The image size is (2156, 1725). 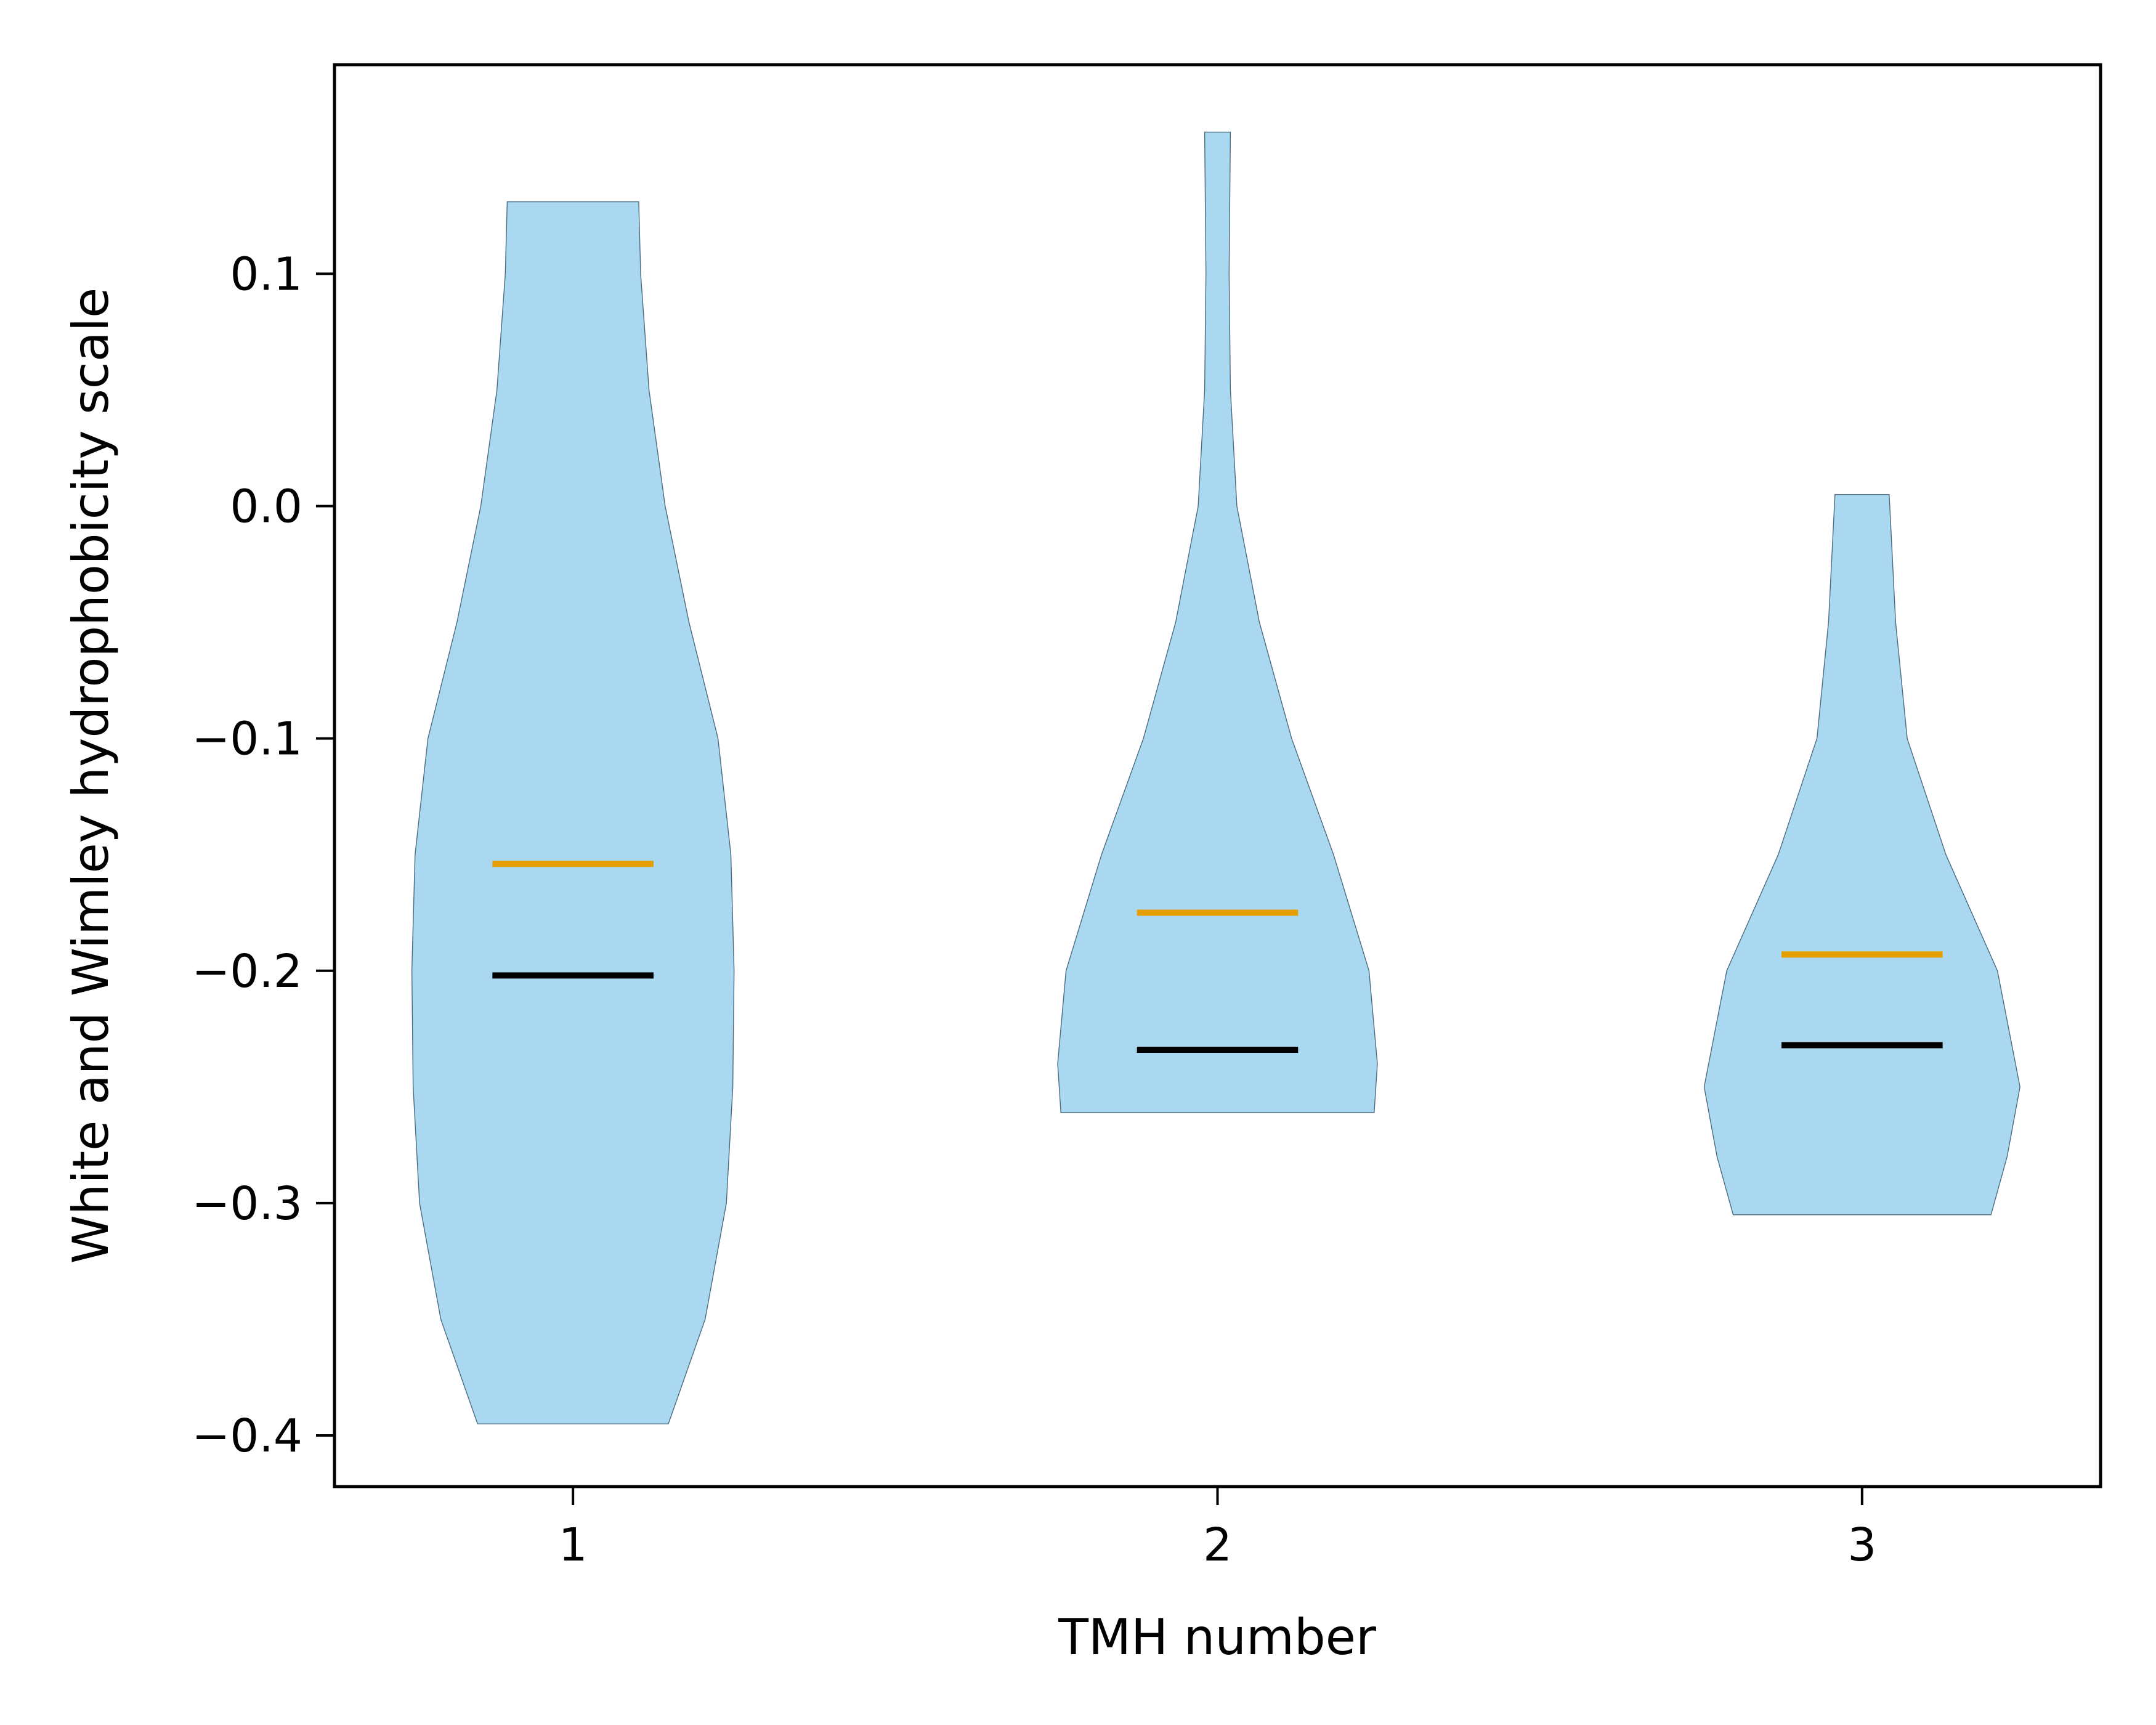 I want to click on y-tick-label-2: −0.1, so click(x=247, y=739).